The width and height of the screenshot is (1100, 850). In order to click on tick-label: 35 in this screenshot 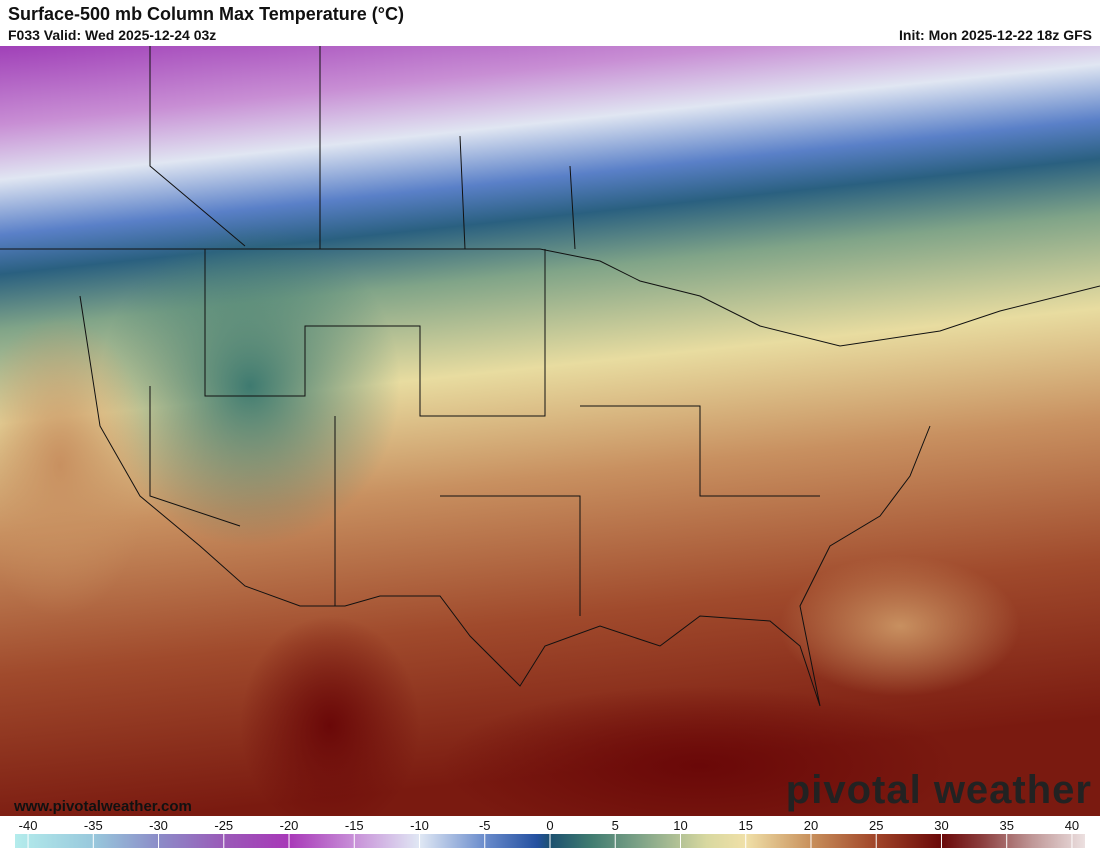, I will do `click(1006, 825)`.